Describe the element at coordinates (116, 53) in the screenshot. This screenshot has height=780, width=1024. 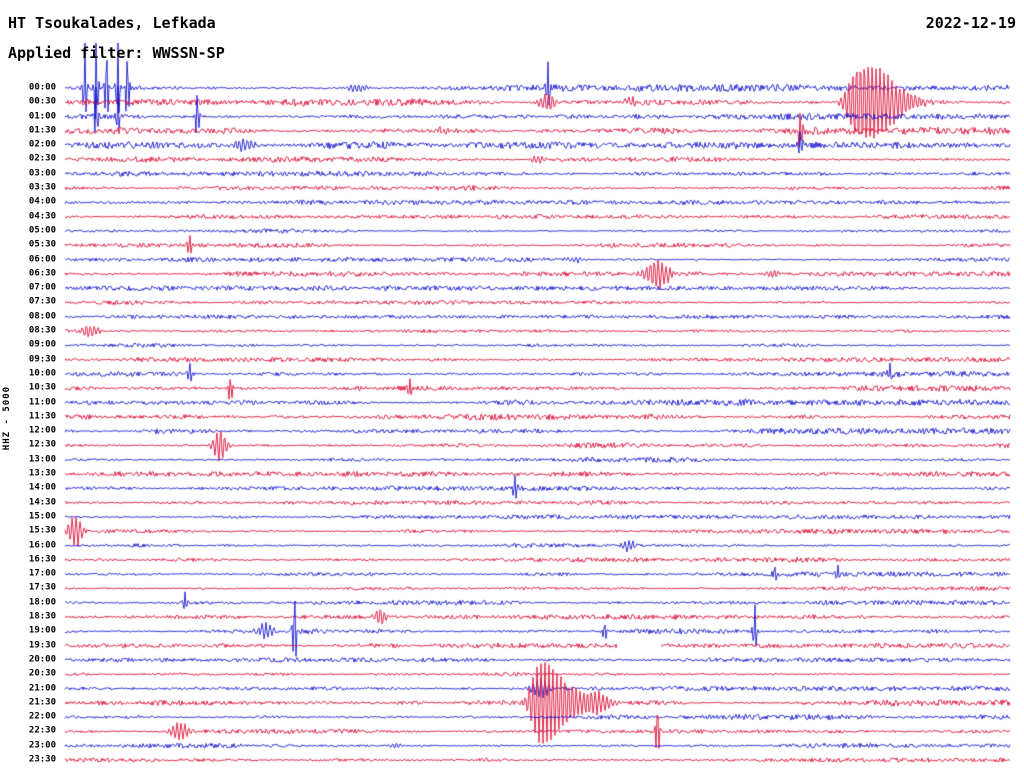
I see `applied-filter-label: Applied filter: WWSSN-SP` at that location.